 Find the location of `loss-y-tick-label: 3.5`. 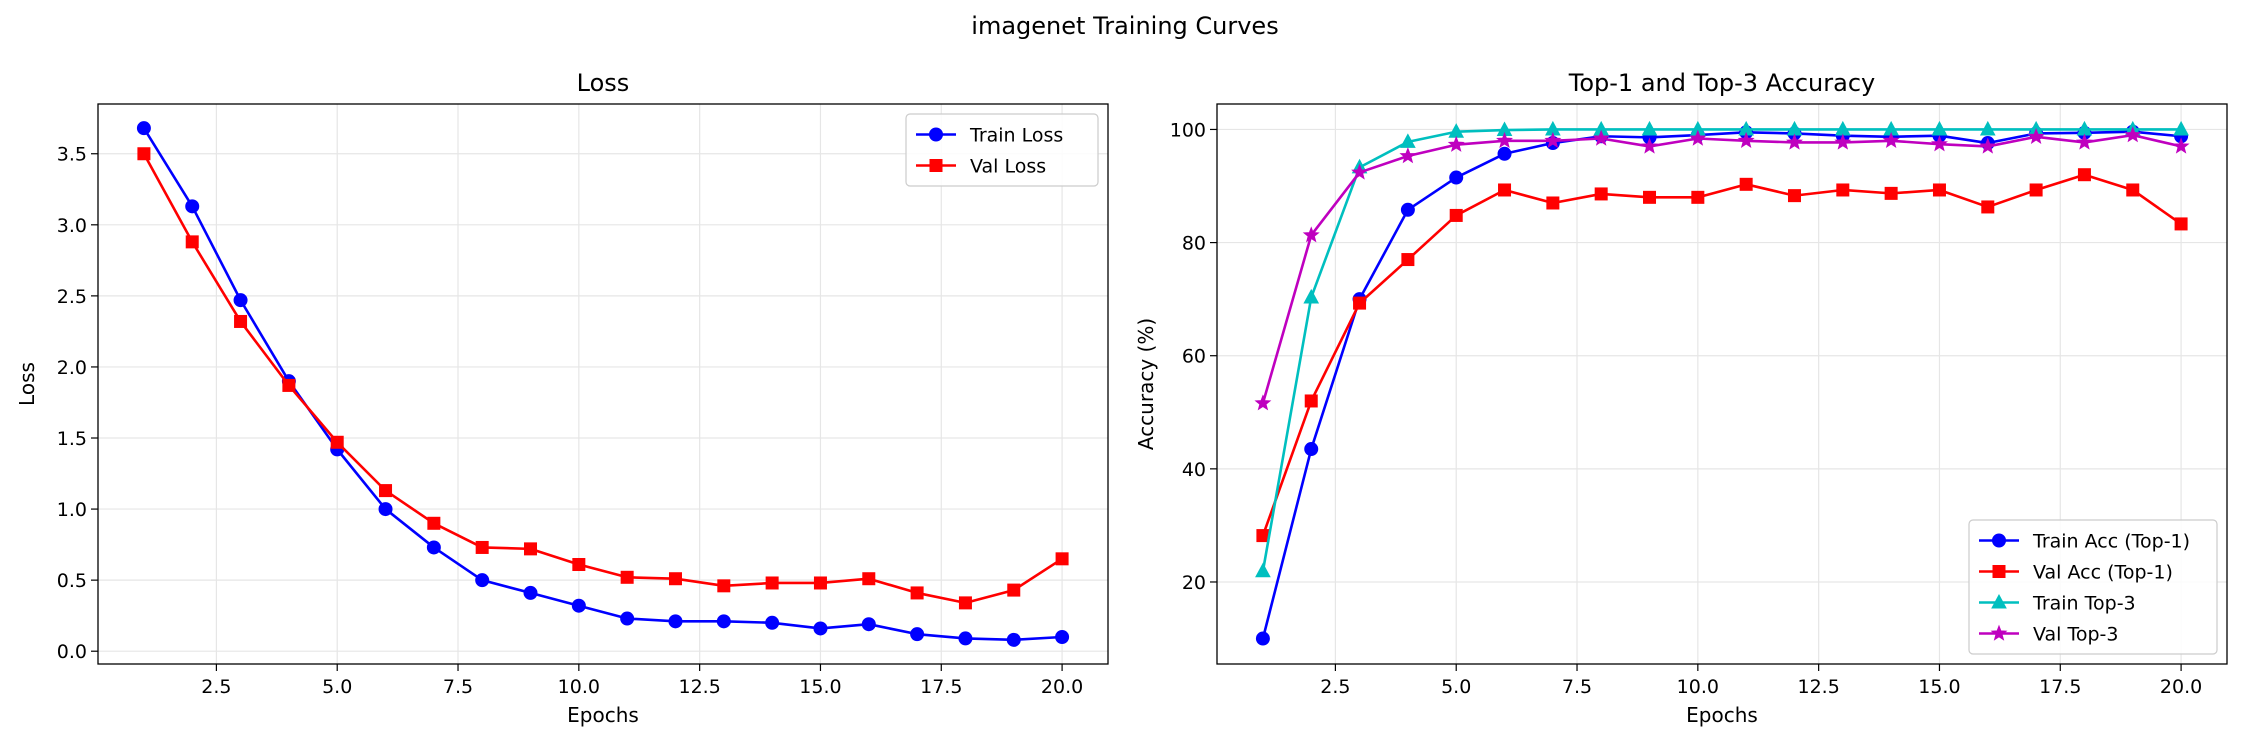

loss-y-tick-label: 3.5 is located at coordinates (72, 155).